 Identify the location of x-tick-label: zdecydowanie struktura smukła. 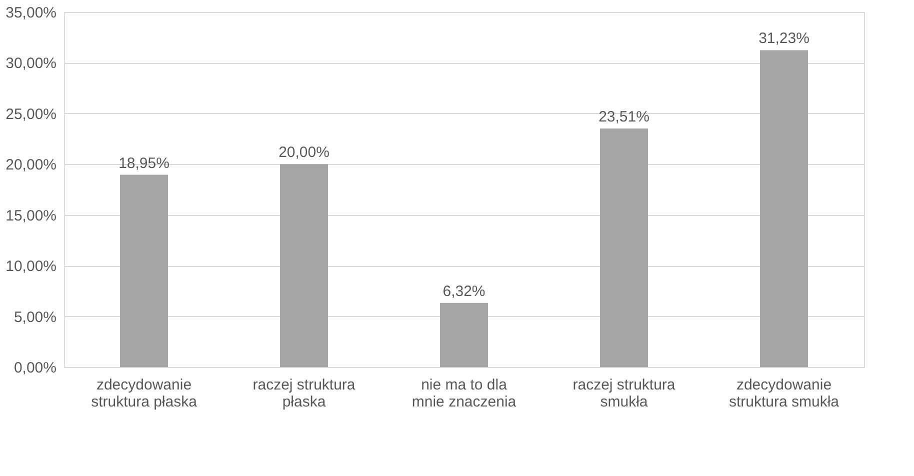
(784, 393).